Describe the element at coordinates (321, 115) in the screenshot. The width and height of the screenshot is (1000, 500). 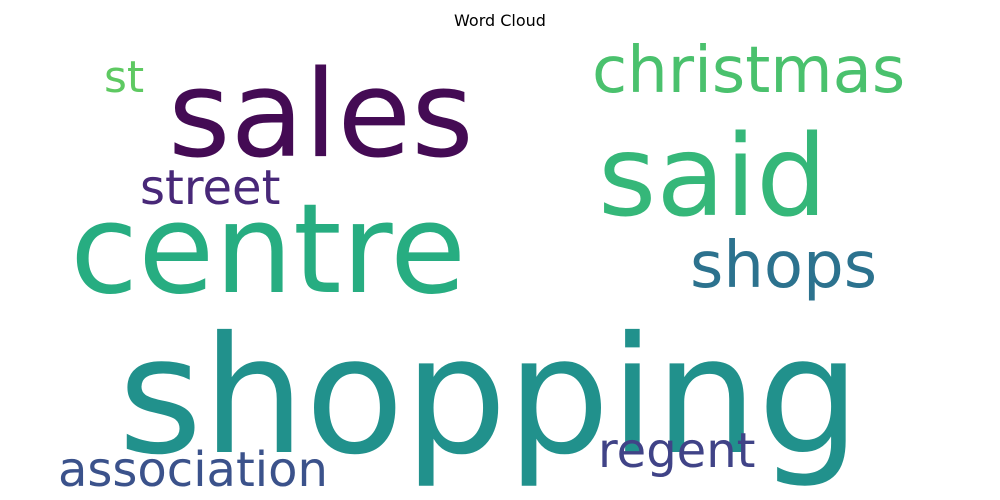
I see `word-sales: sales` at that location.